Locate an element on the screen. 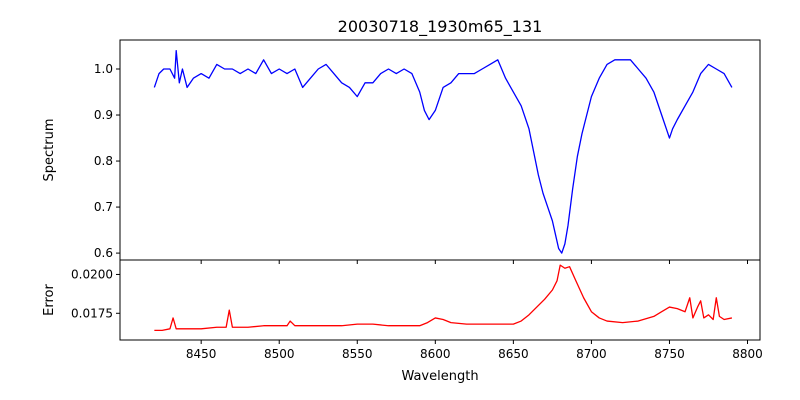 This screenshot has height=400, width=800. error-series-line is located at coordinates (443, 298).